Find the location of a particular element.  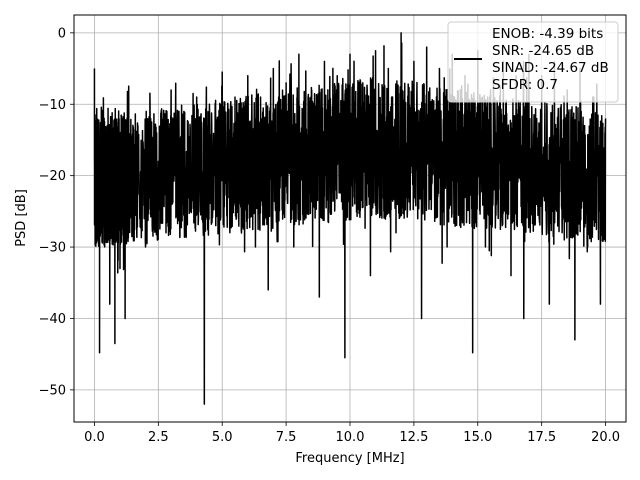

x-tick-label: 17.5 is located at coordinates (541, 437).